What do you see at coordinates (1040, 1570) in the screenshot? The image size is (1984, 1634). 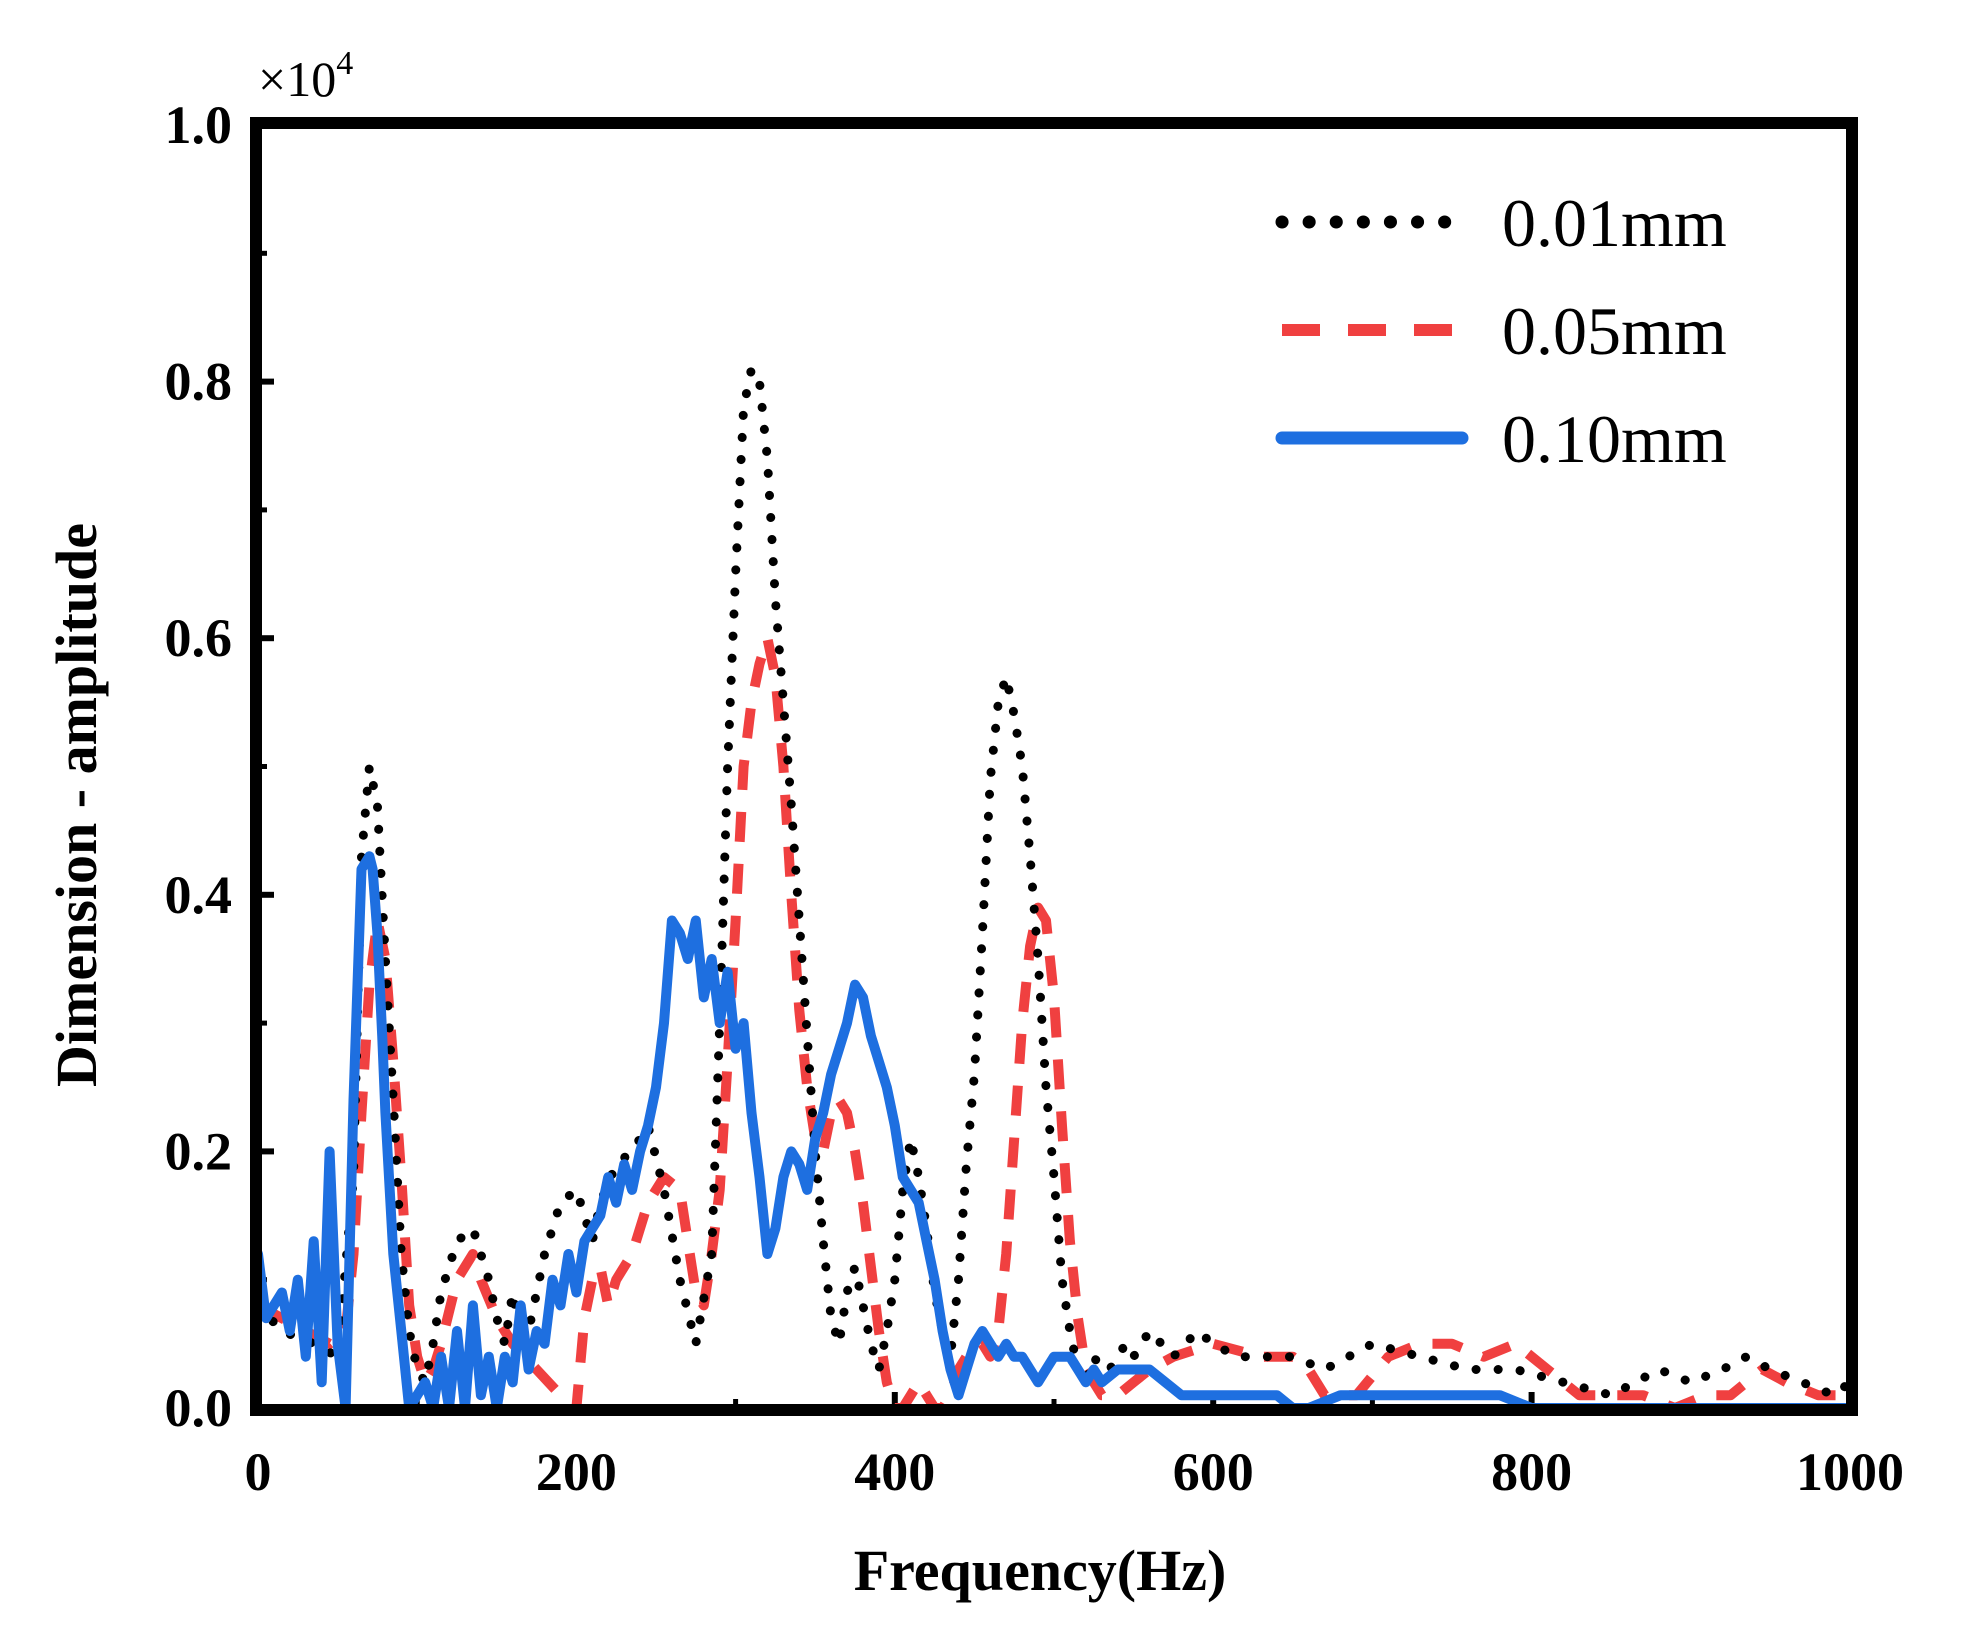 I see `x-axis-title: Frequency(Hz)` at bounding box center [1040, 1570].